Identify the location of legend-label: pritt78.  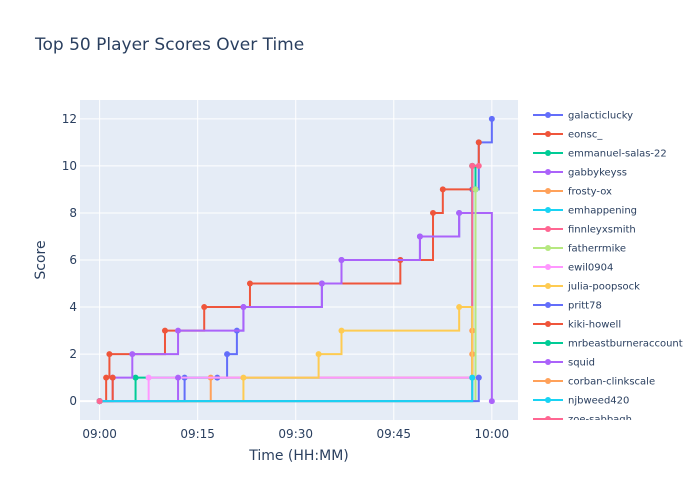
(585, 306).